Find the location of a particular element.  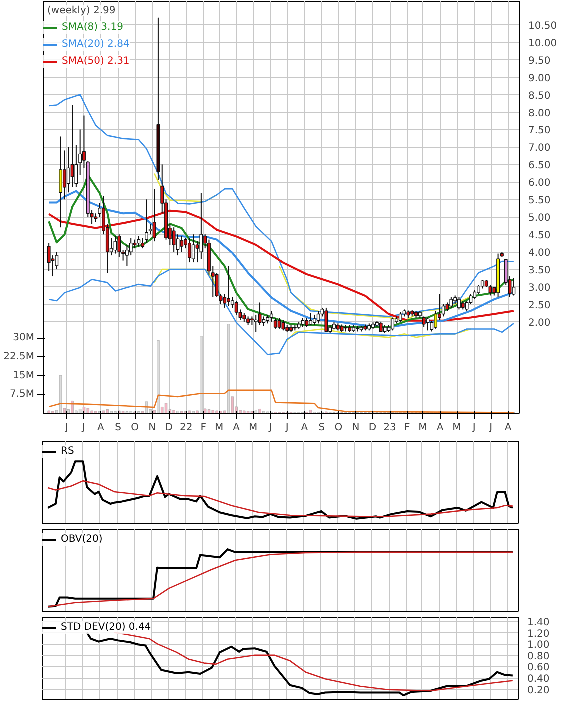

legend-label: RS is located at coordinates (68, 451).